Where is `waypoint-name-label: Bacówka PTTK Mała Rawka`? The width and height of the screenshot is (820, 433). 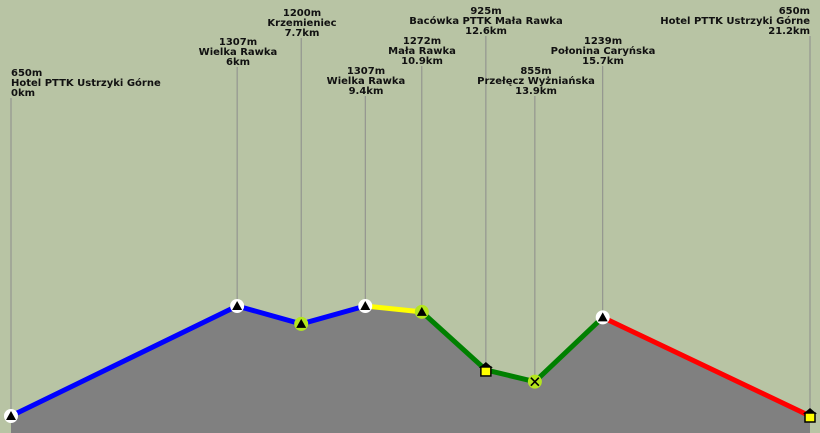
waypoint-name-label: Bacówka PTTK Mała Rawka is located at coordinates (485, 21).